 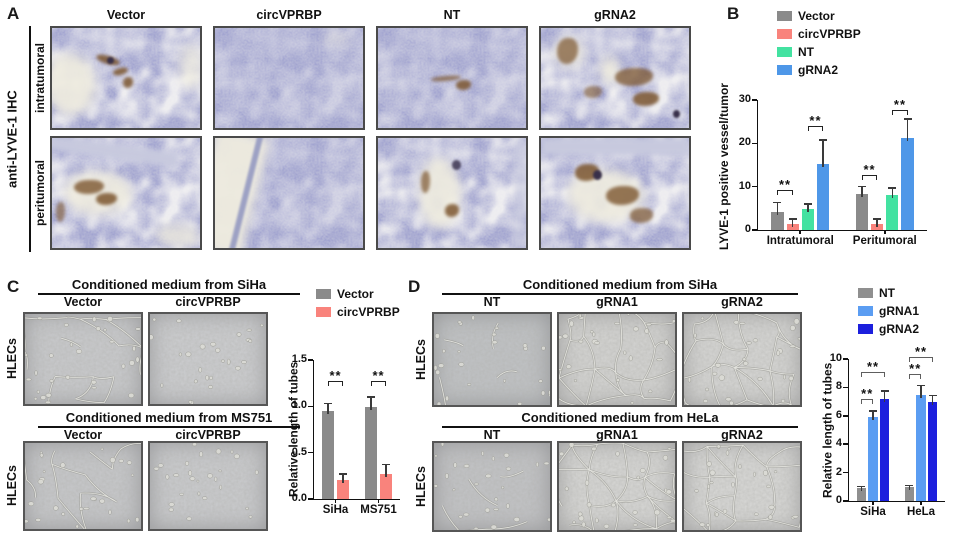 I want to click on tube-image-d-siha-grna2, so click(x=742, y=359).